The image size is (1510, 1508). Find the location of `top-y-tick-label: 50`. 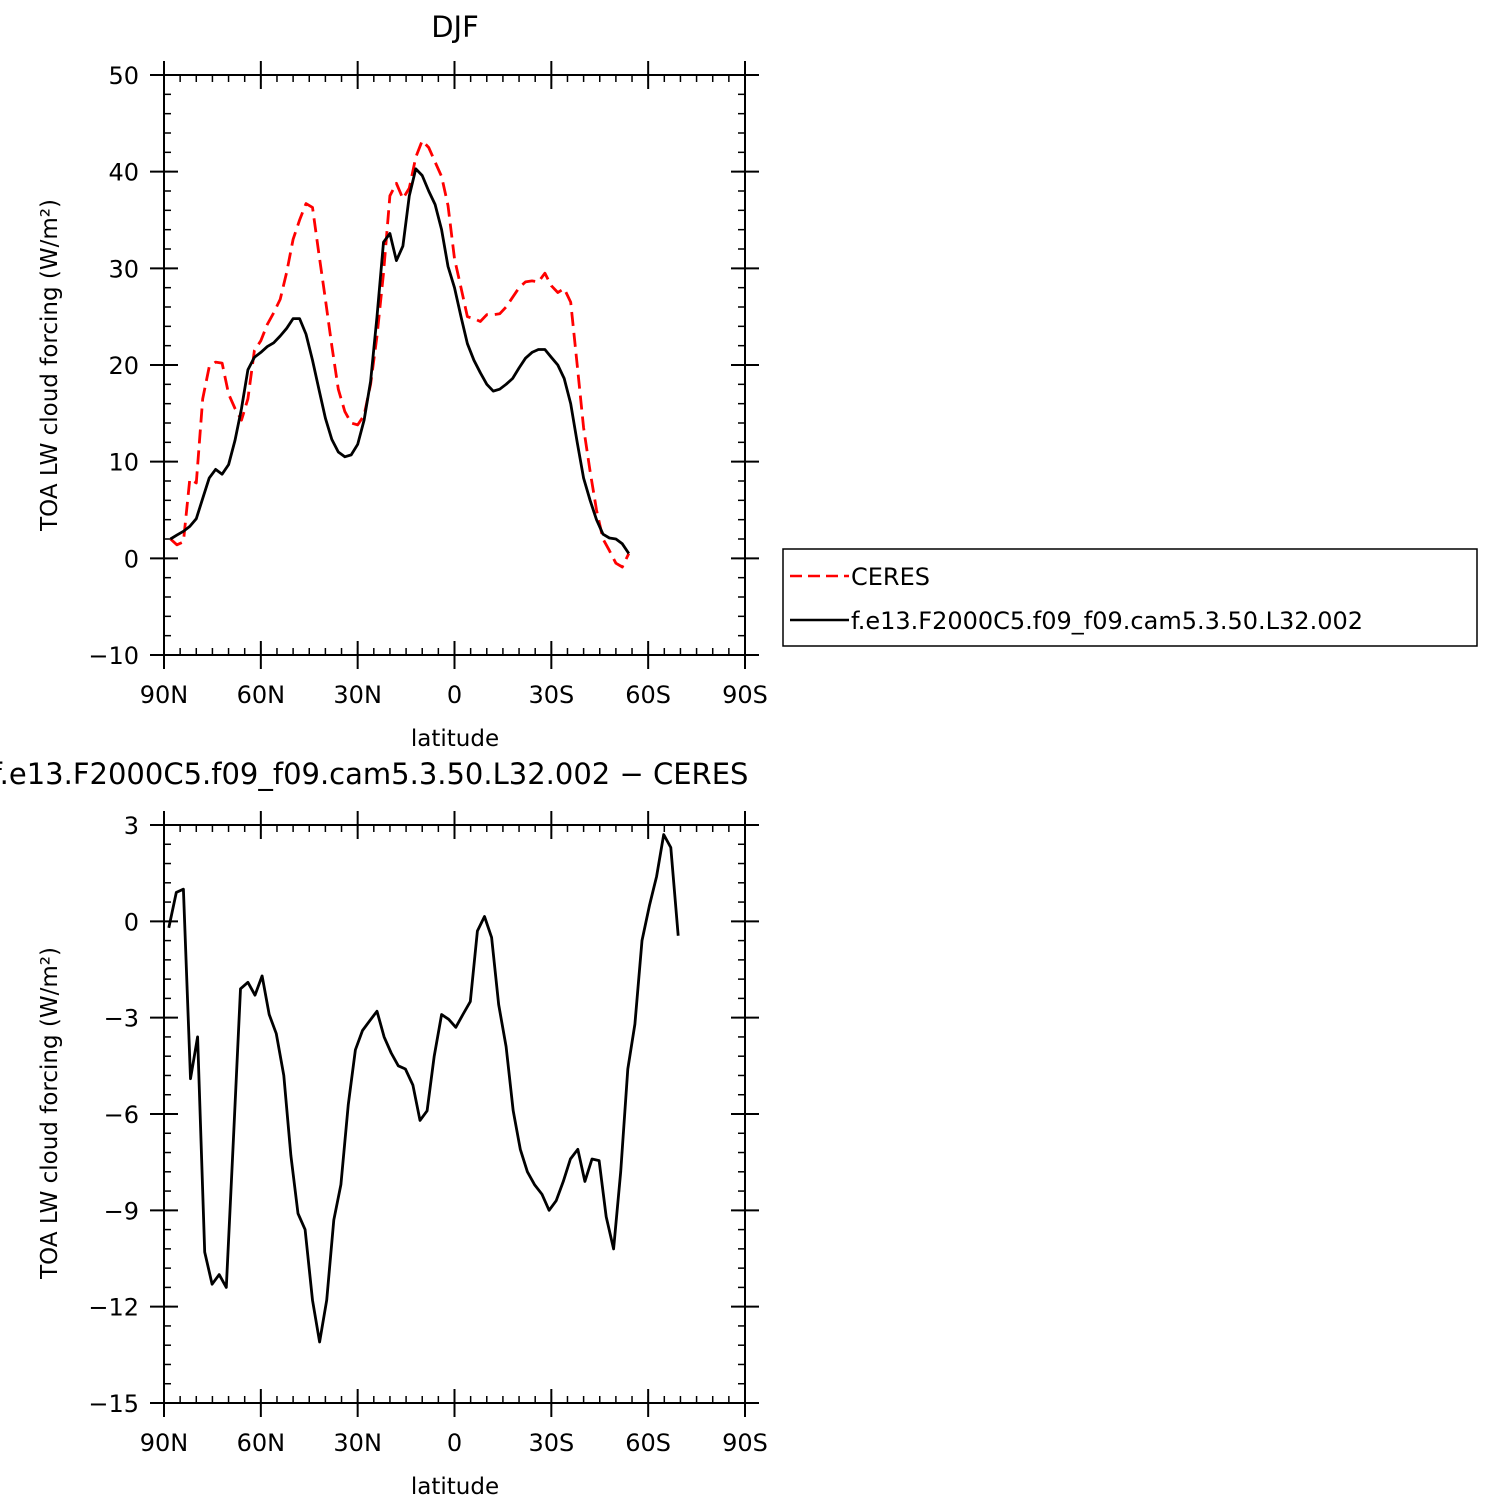

top-y-tick-label: 50 is located at coordinates (123, 76).